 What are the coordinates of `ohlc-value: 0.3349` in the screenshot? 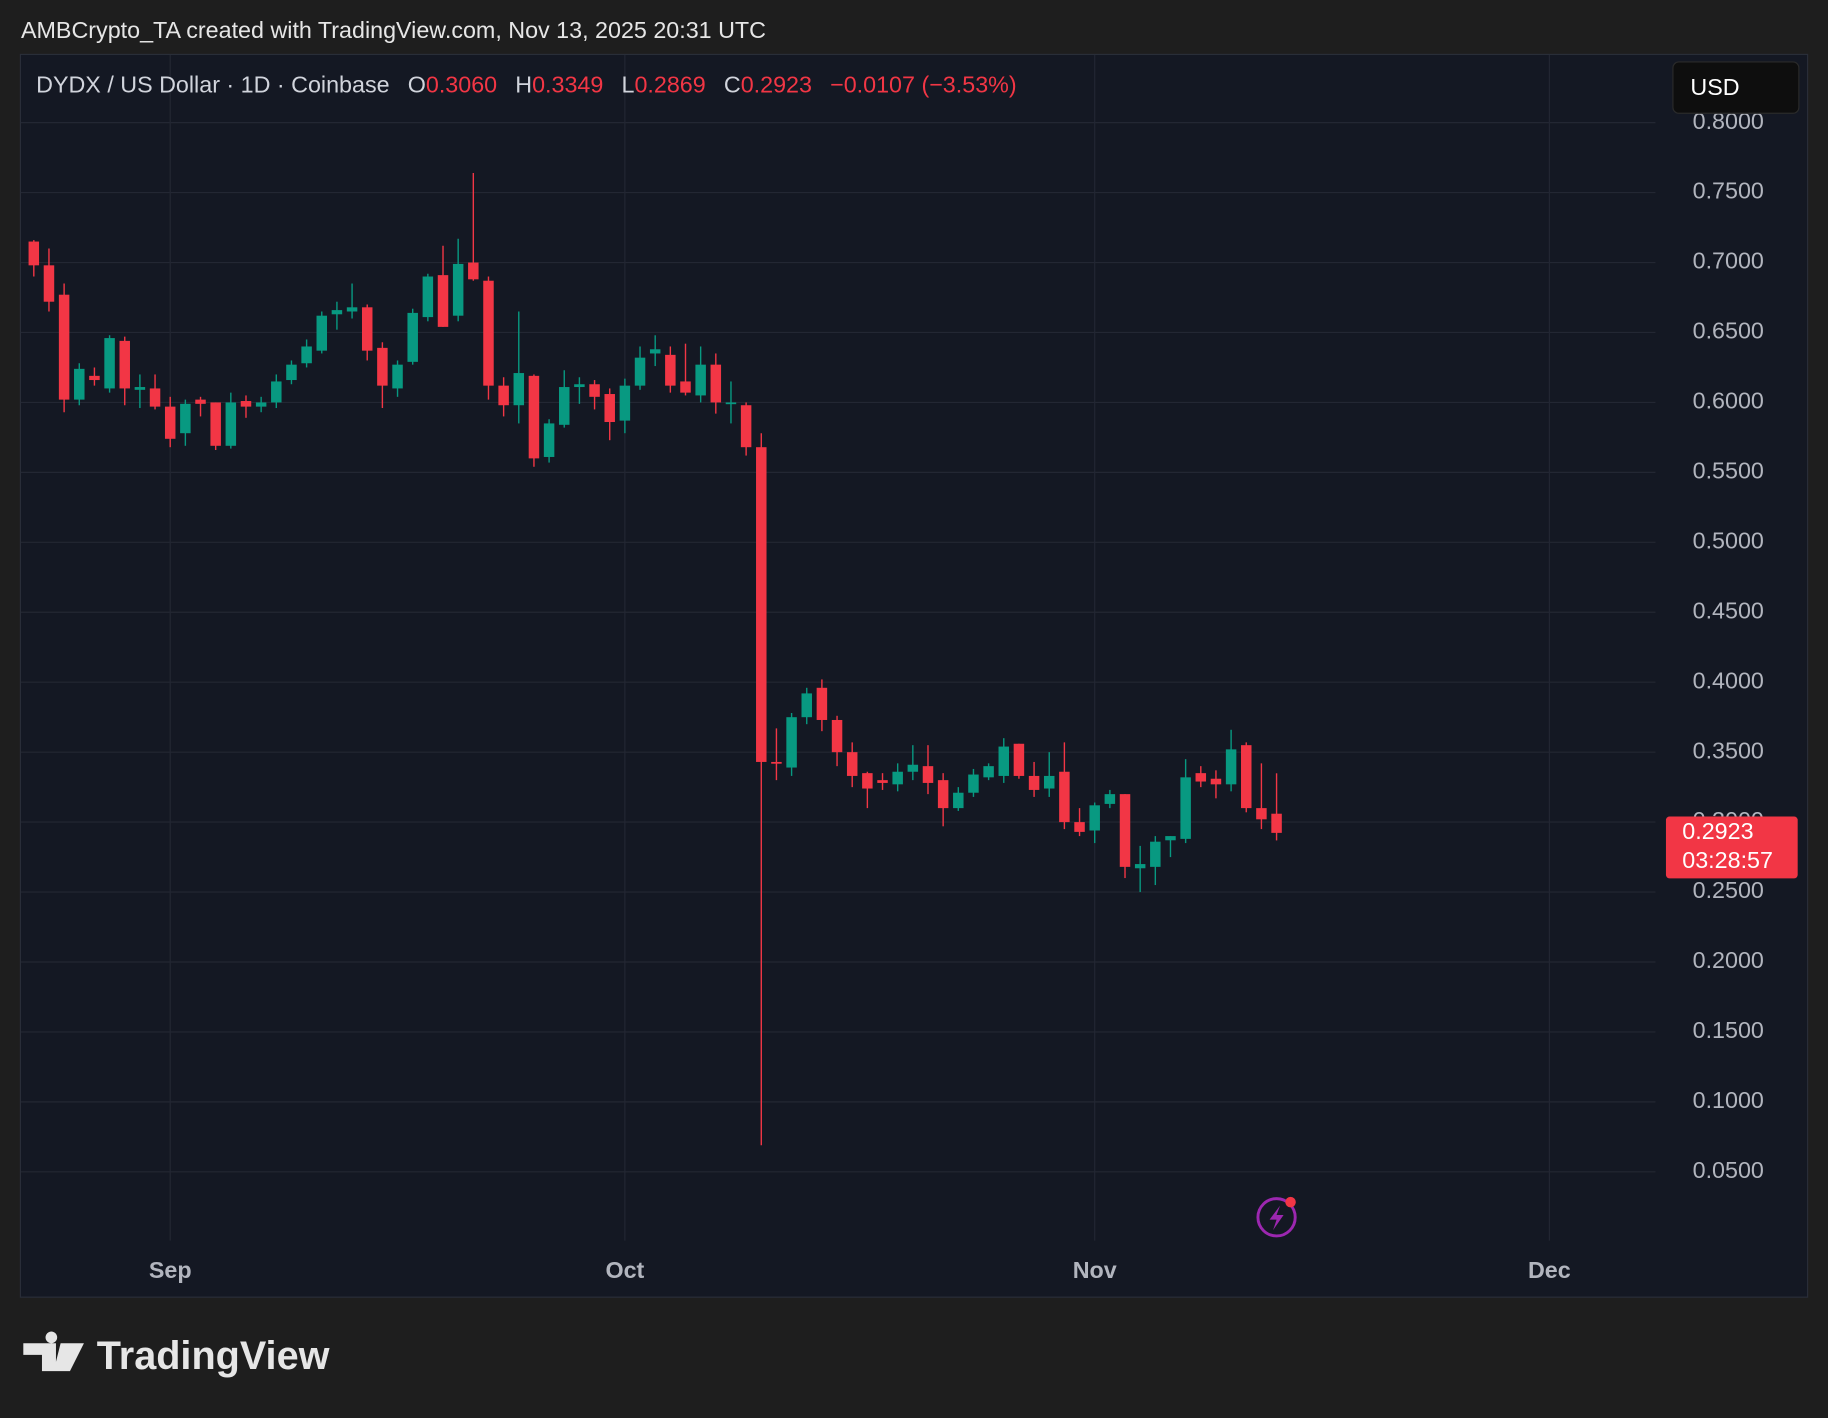 It's located at (567, 85).